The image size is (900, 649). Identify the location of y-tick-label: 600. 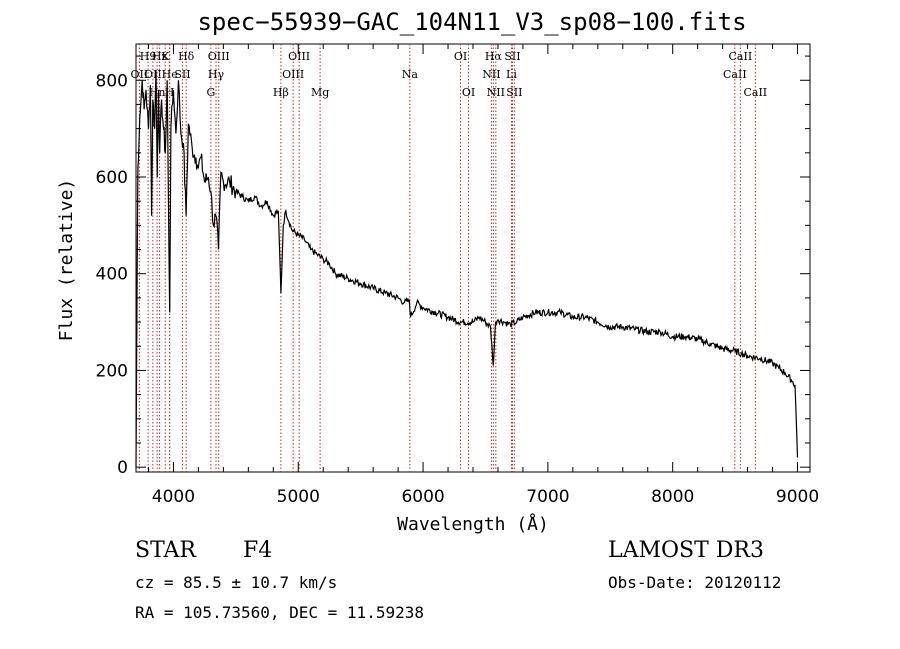
(112, 178).